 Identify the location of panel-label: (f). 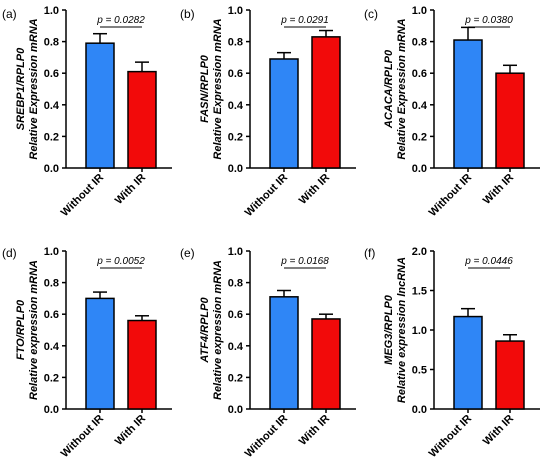
(369, 253).